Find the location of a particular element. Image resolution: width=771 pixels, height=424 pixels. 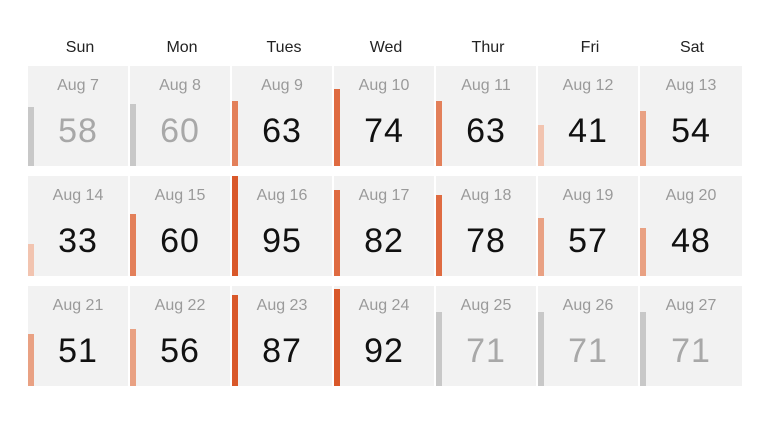

day-cell: Aug 9 63 is located at coordinates (282, 116).